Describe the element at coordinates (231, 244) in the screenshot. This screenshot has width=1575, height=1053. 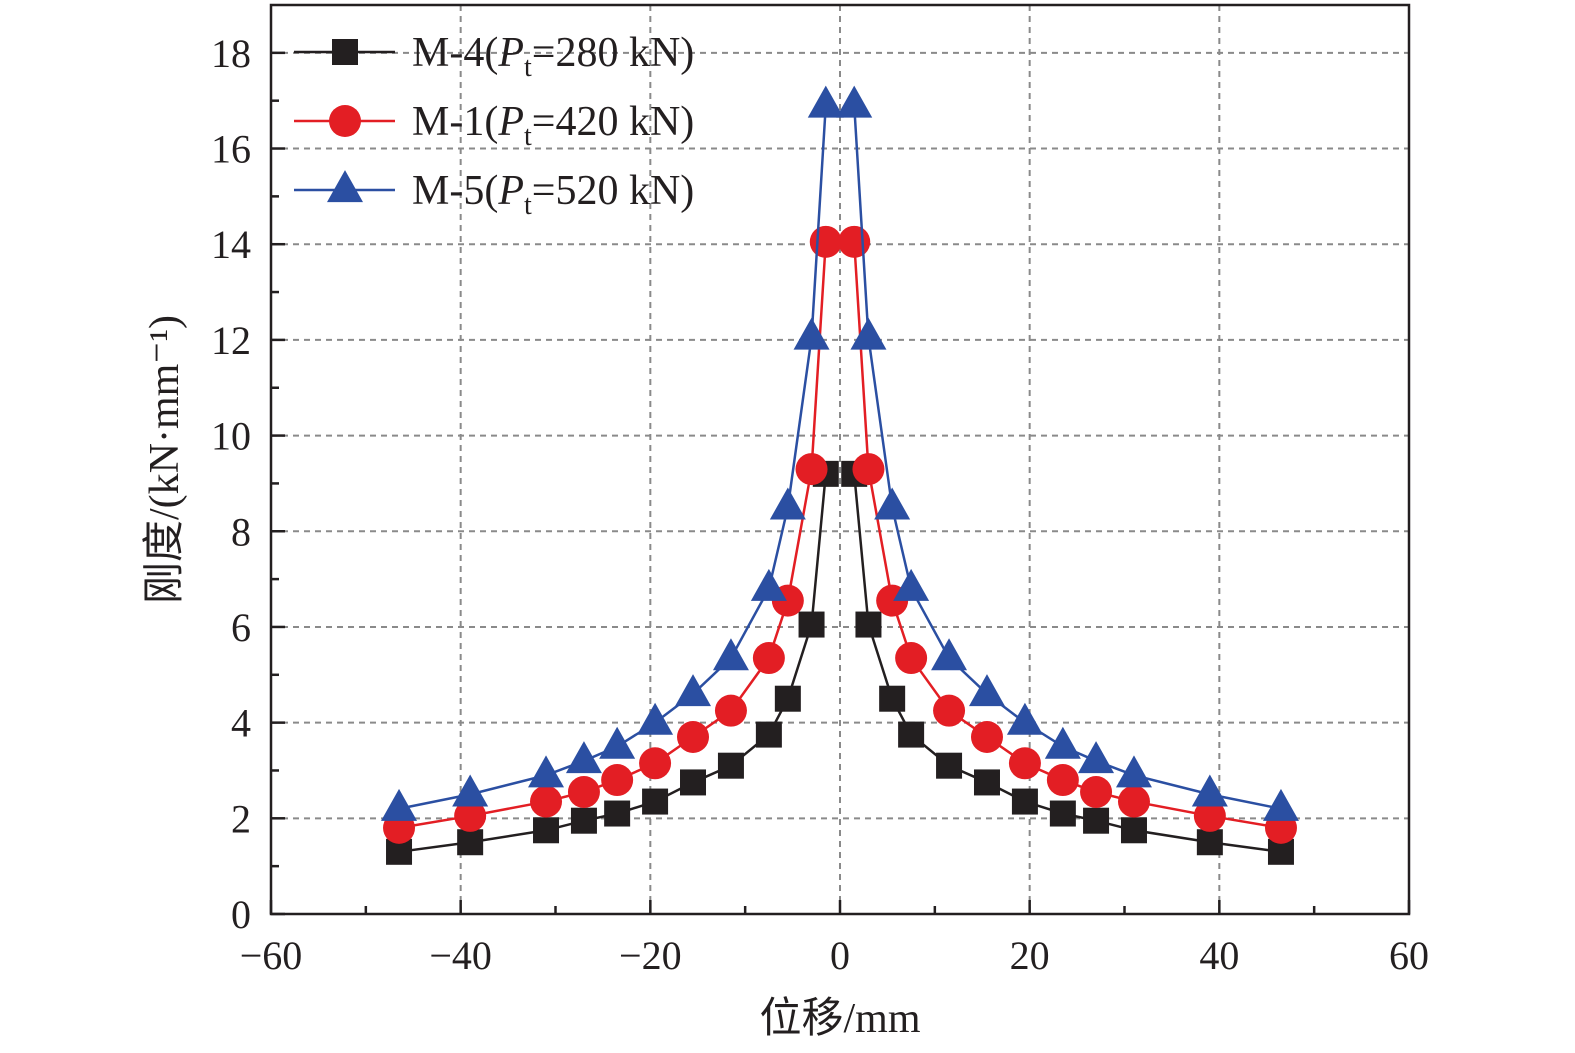
I see `y-tick-label: 14` at that location.